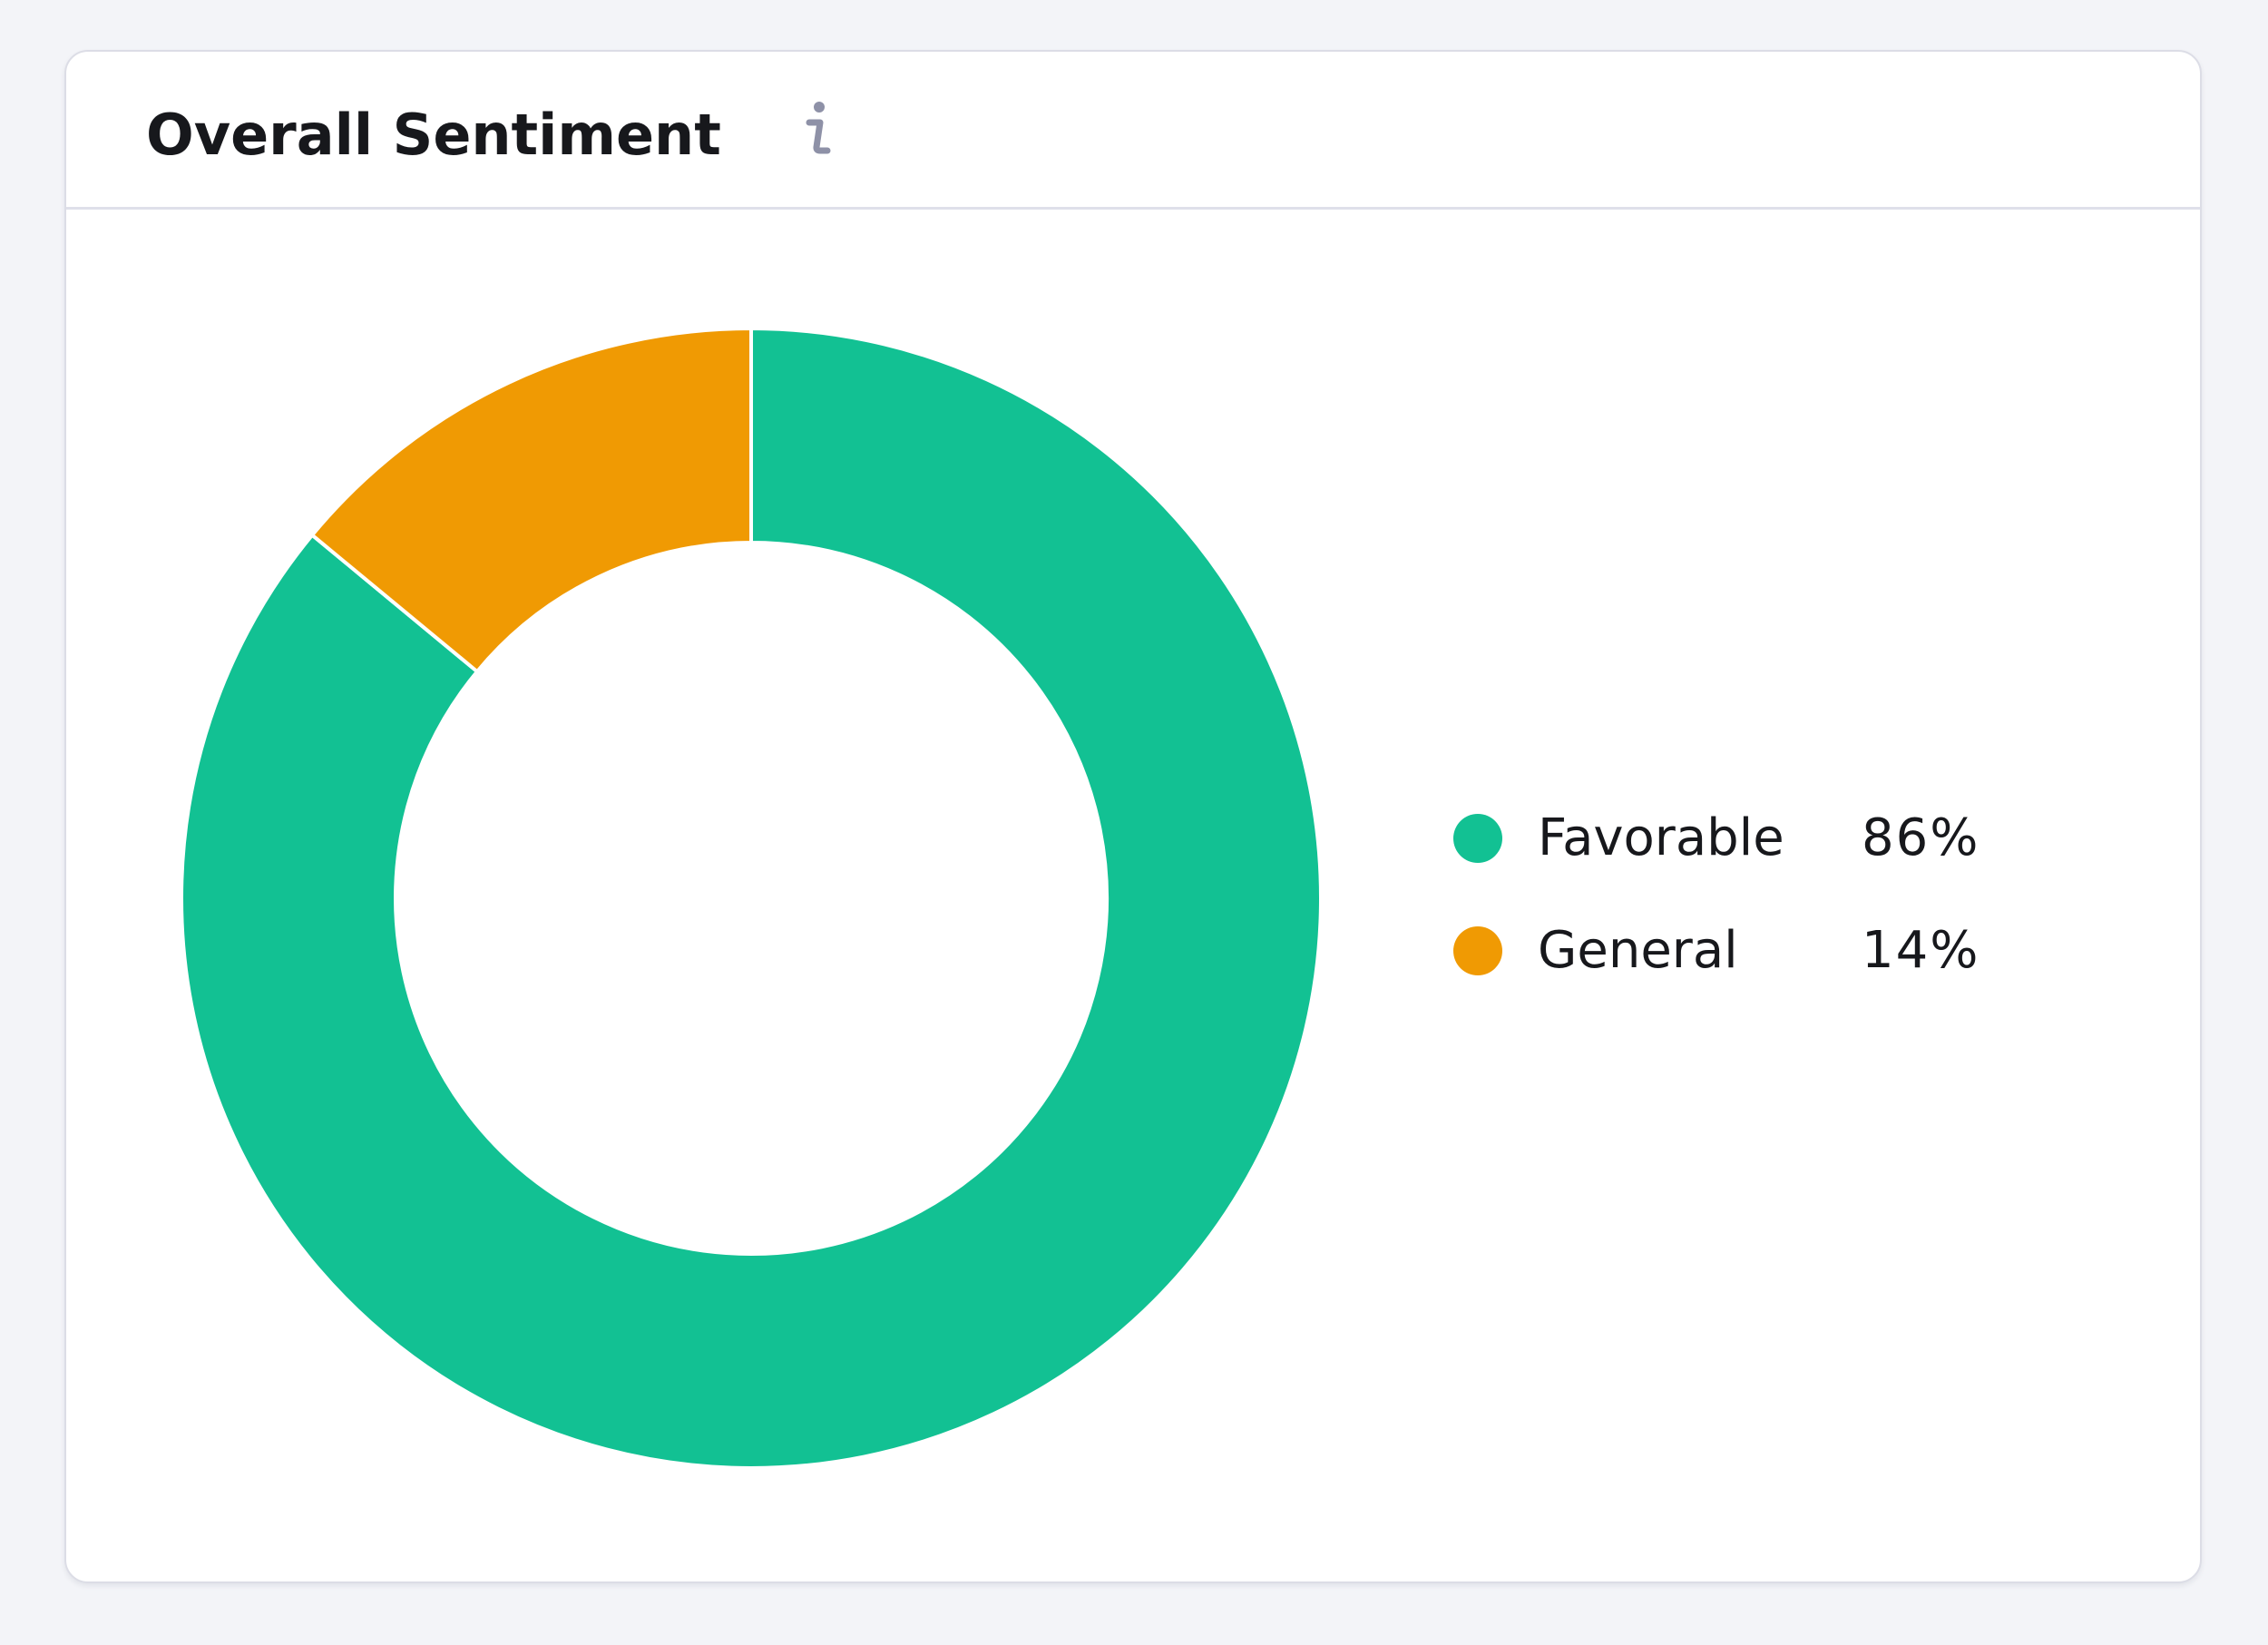  I want to click on legend-item-favorable: Favorable 86%, so click(1771, 861).